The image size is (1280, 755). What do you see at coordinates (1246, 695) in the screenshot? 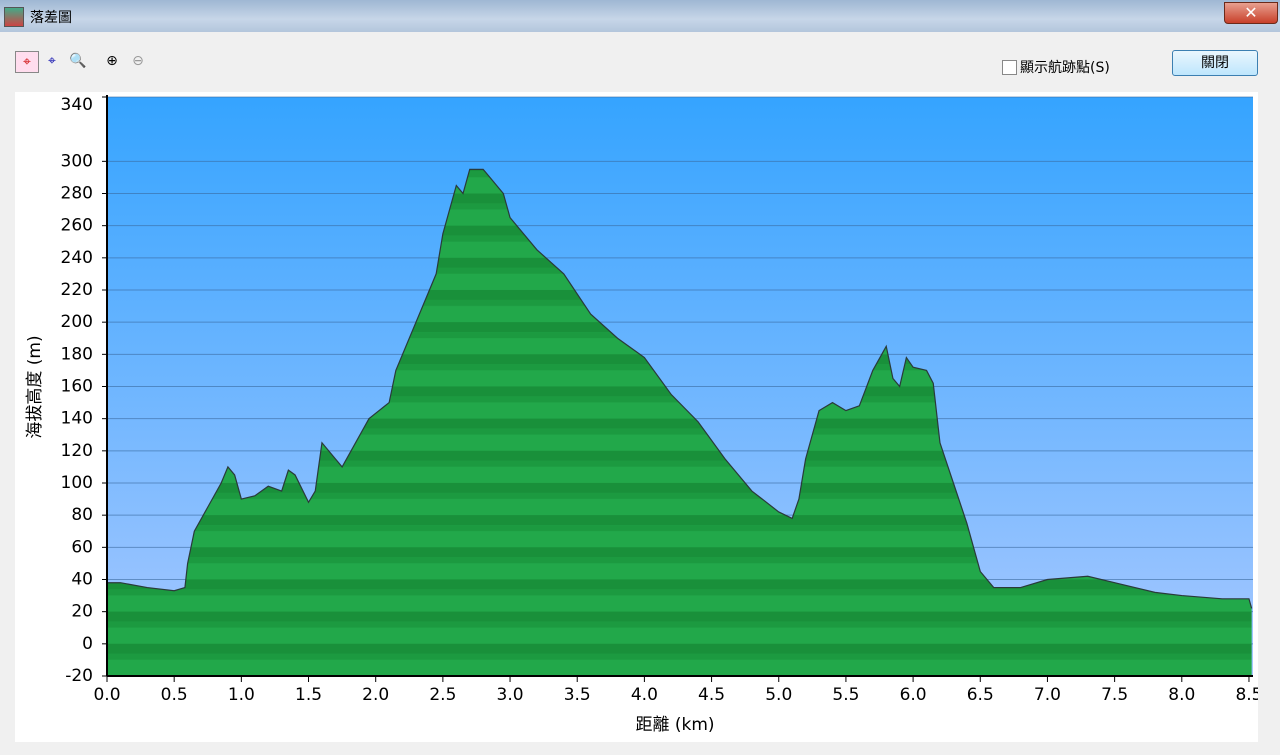
I see `x-tick-label: 8.5` at bounding box center [1246, 695].